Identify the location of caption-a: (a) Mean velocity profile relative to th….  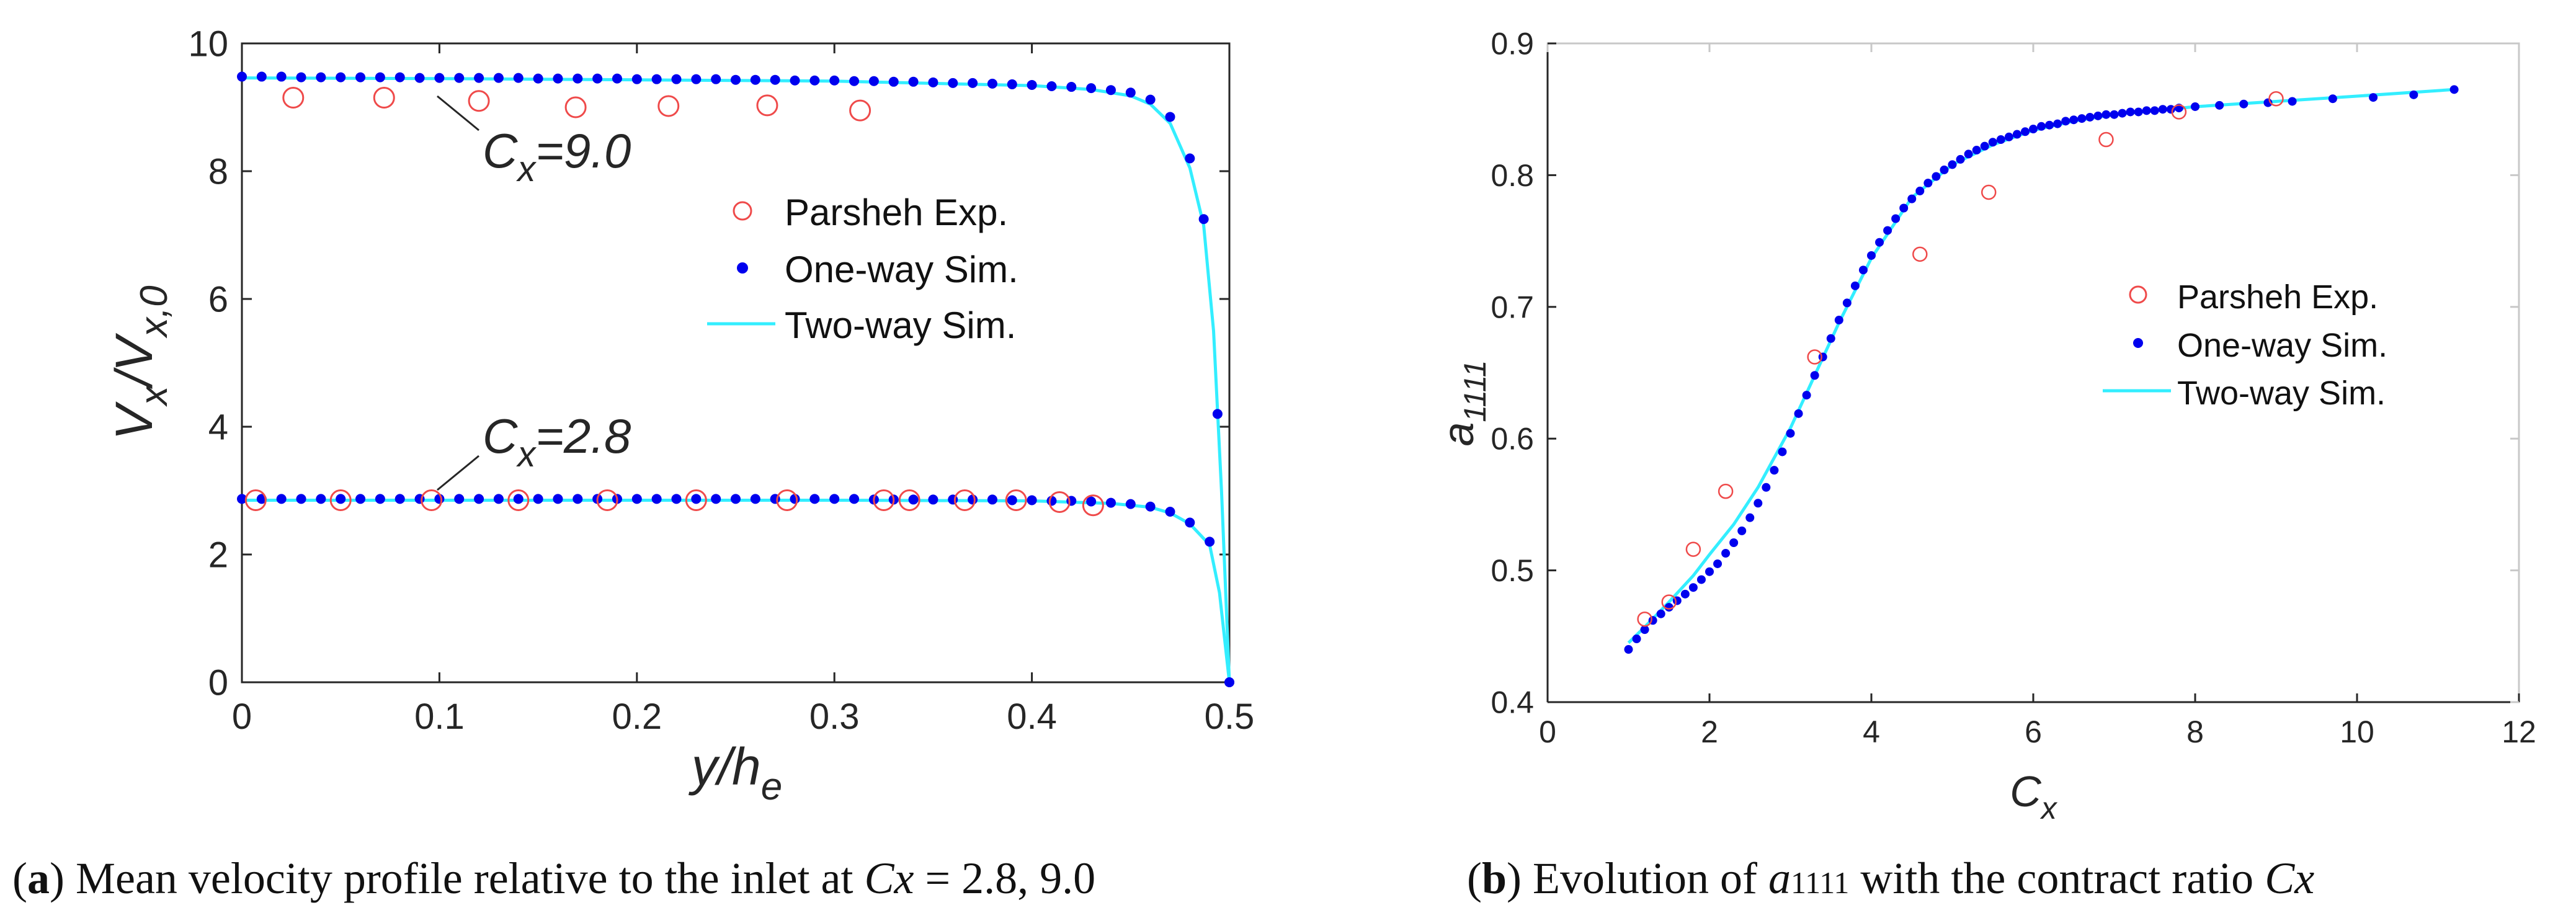
(554, 878).